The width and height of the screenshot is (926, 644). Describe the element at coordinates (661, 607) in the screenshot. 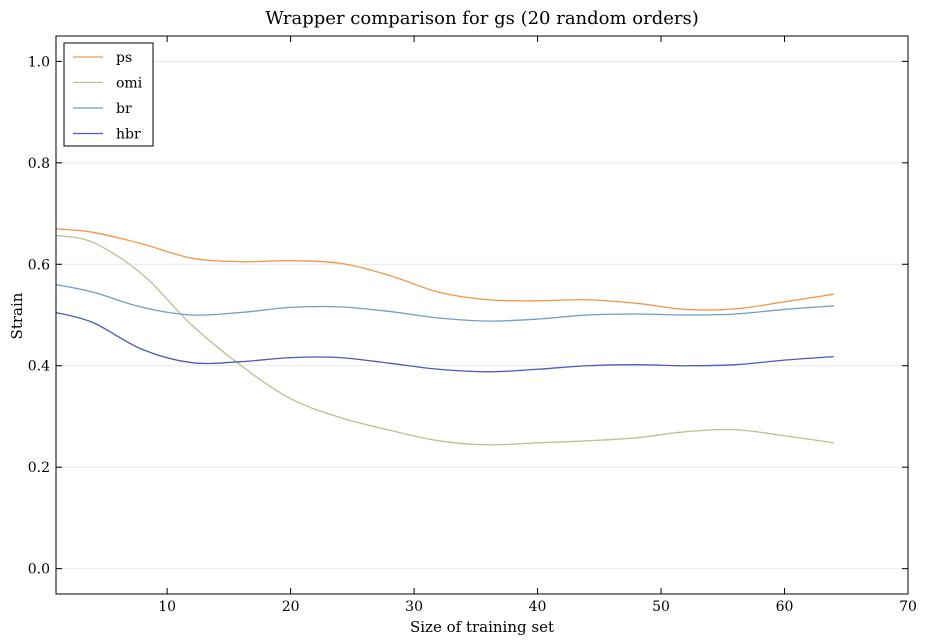

I see `x-tick-label: 50` at that location.